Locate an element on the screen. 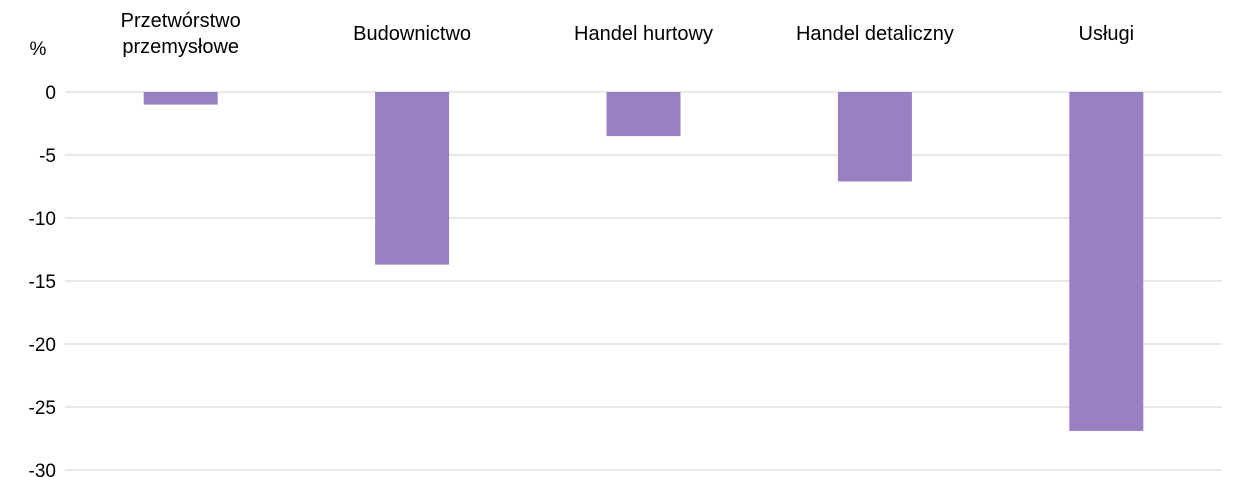  category-label: Handel hurtowy is located at coordinates (643, 34).